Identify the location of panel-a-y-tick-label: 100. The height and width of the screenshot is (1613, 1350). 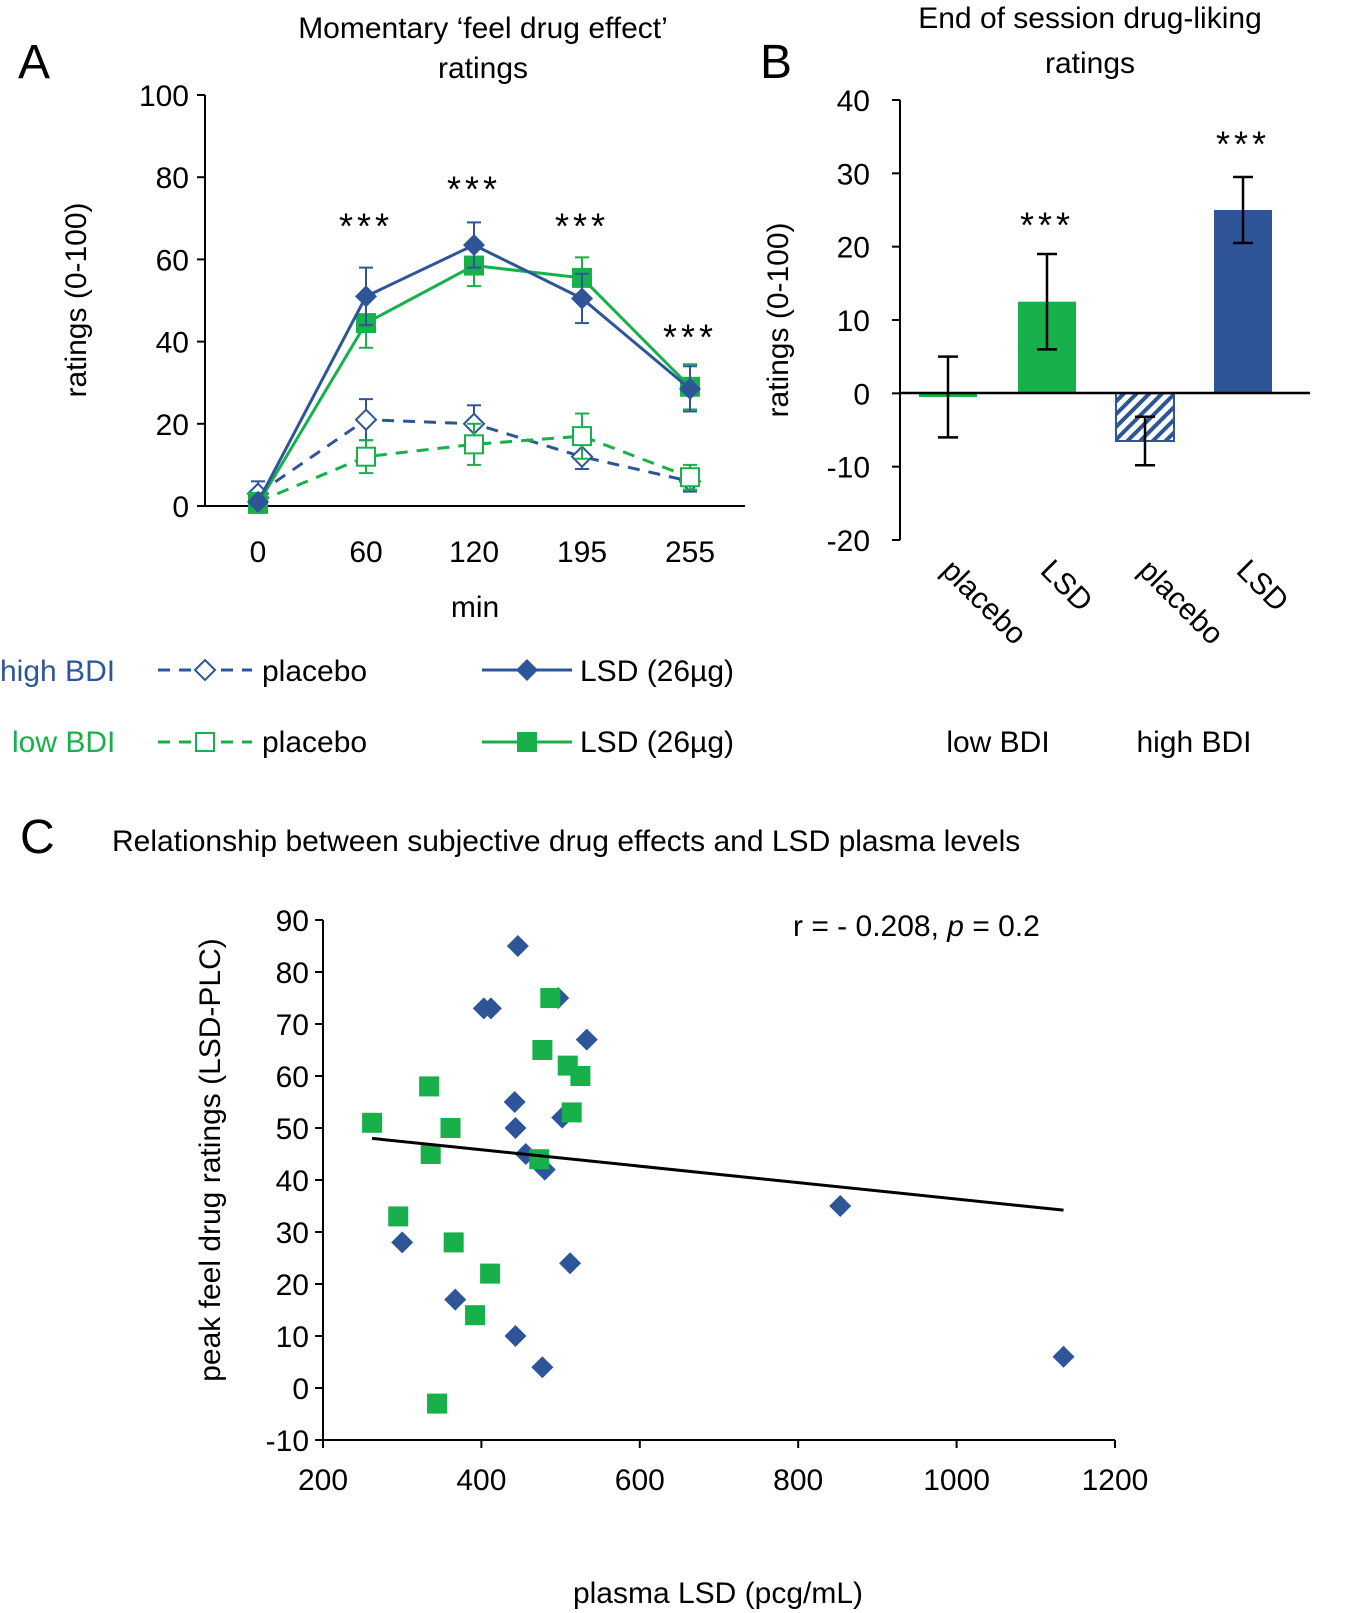
(164, 96).